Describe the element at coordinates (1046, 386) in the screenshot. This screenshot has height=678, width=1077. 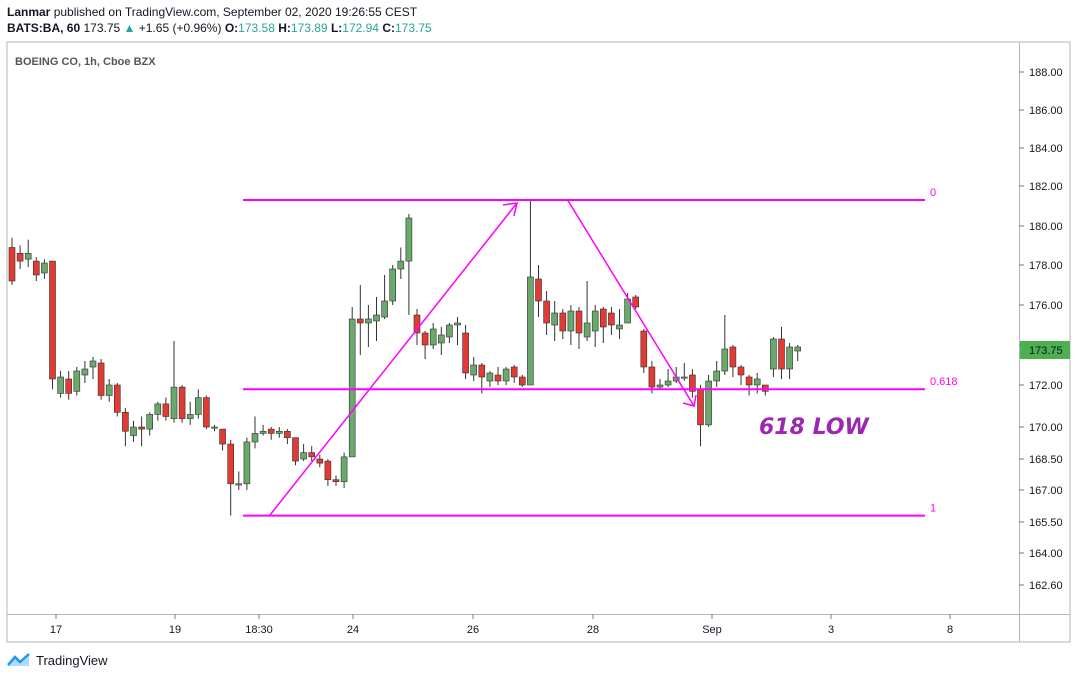
I see `price-tick-label: 172.00` at that location.